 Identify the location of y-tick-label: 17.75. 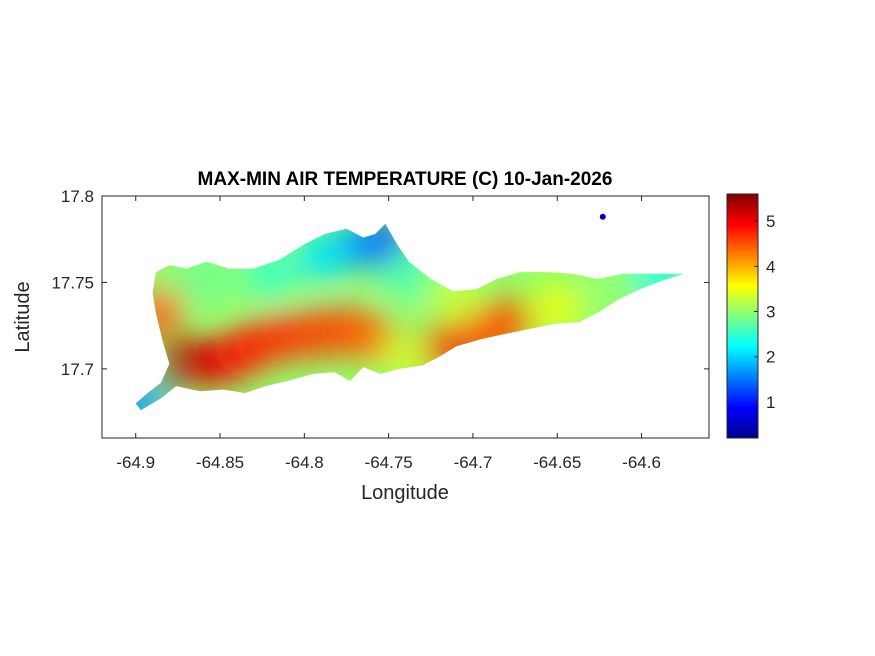
(72, 282).